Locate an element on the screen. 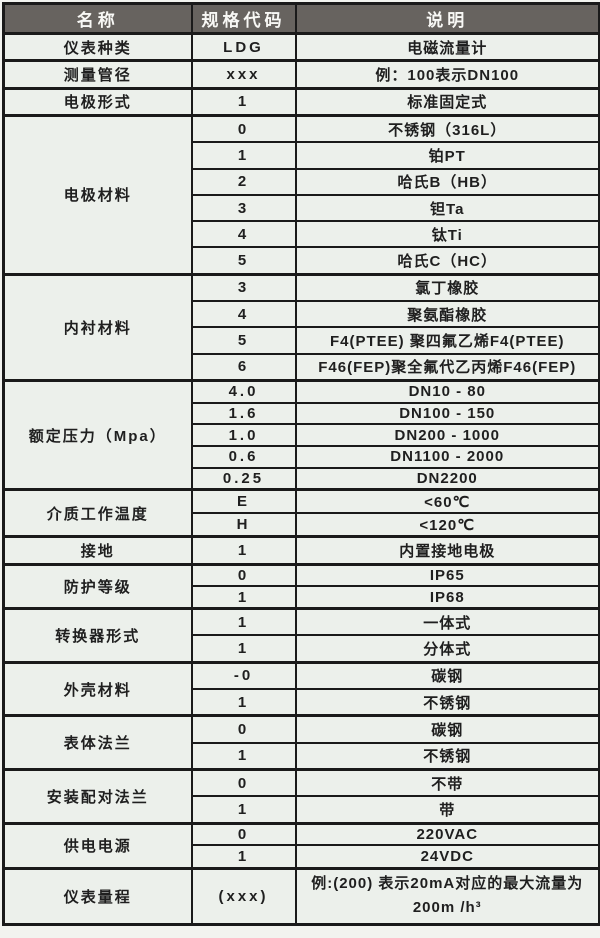 This screenshot has height=938, width=600. table-row: 转换器形式 1 一体式 is located at coordinates (301, 635).